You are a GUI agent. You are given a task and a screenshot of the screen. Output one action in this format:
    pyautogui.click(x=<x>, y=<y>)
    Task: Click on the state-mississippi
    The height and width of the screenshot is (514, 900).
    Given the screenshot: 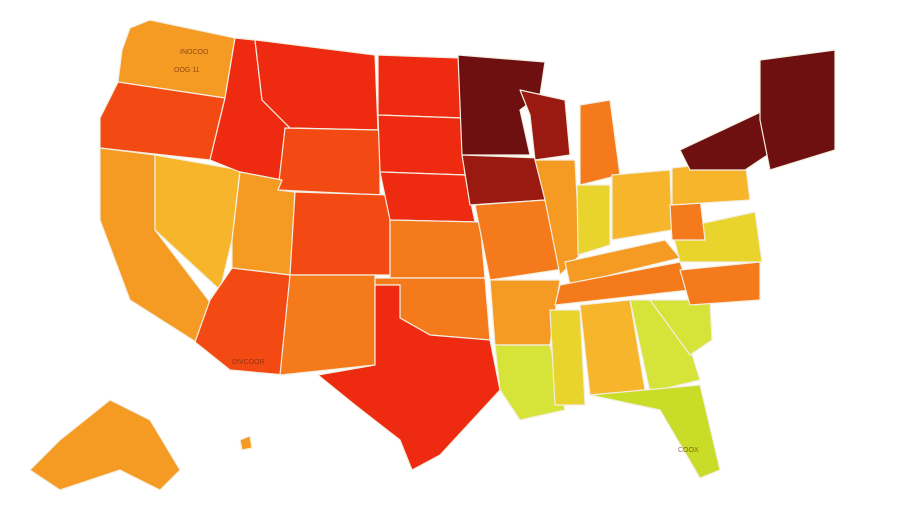 What is the action you would take?
    pyautogui.click(x=567, y=357)
    